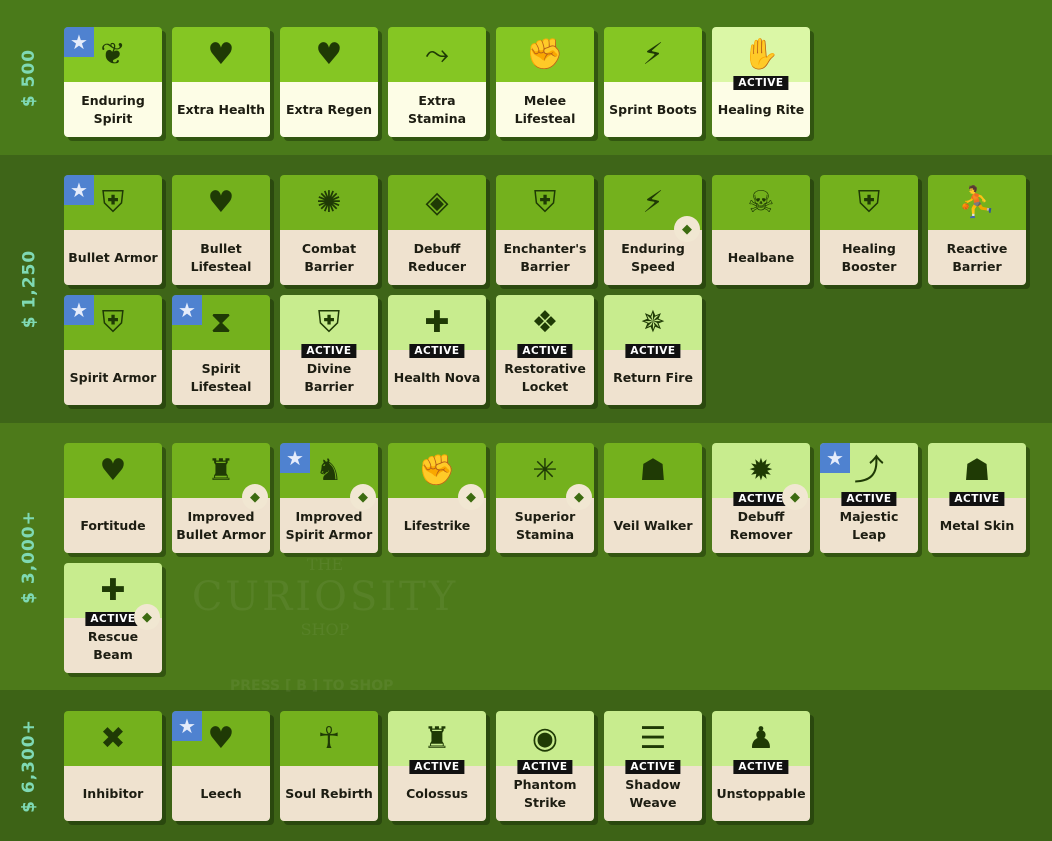 Image resolution: width=1052 pixels, height=841 pixels. What do you see at coordinates (437, 476) in the screenshot?
I see `item-icon-area: ✊ ◆` at bounding box center [437, 476].